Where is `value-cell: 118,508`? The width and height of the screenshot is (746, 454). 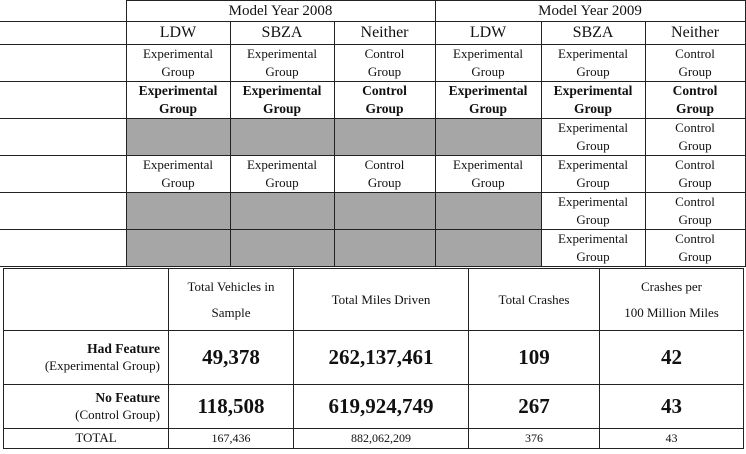
value-cell: 118,508 is located at coordinates (231, 406).